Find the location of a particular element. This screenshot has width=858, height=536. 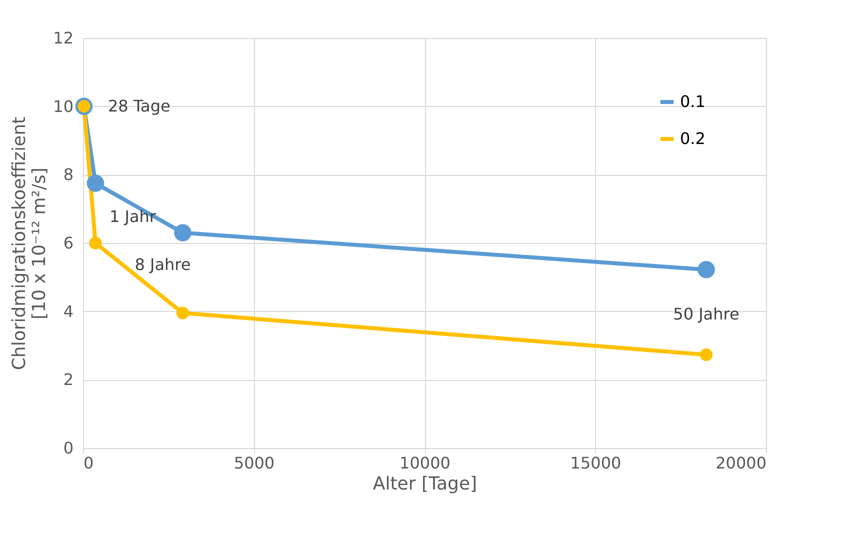

y-tick-label: 6 is located at coordinates (68, 243).